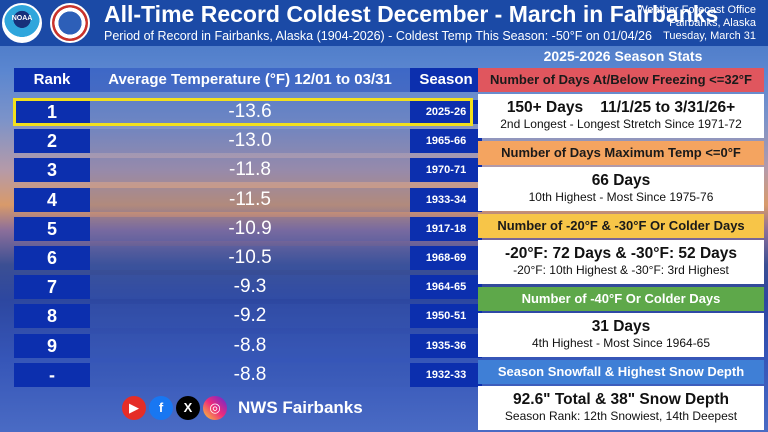 This screenshot has height=432, width=768. I want to click on table-row: - -8.8 1932-33, so click(248, 374).